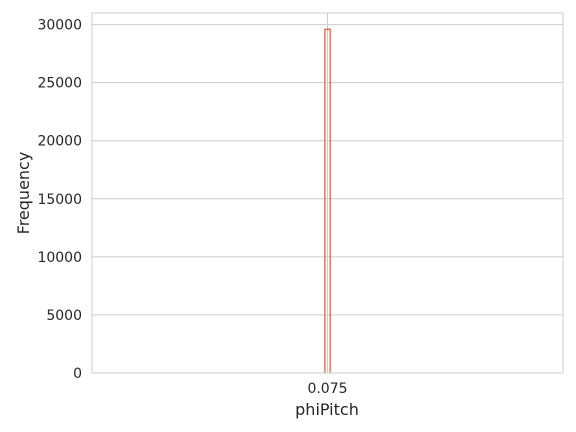 The height and width of the screenshot is (432, 576). Describe the element at coordinates (59, 84) in the screenshot. I see `y-tick-label: 25000` at that location.